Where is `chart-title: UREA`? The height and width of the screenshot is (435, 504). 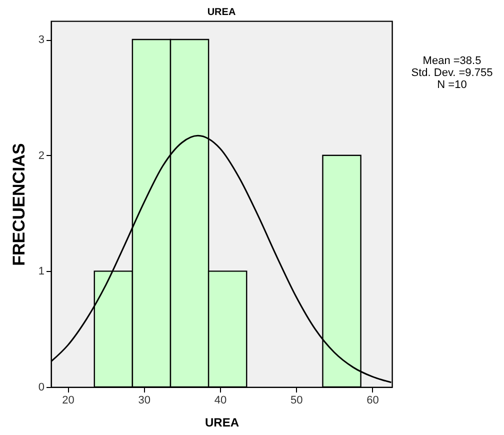 chart-title: UREA is located at coordinates (221, 12).